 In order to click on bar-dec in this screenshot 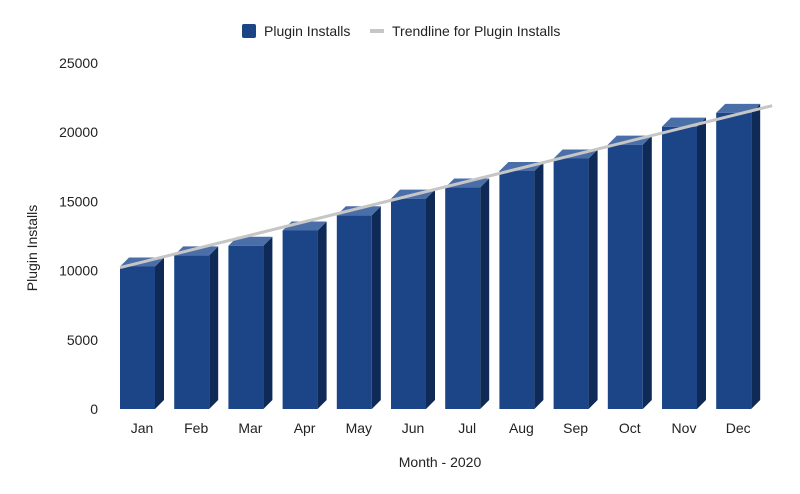, I will do `click(738, 256)`.